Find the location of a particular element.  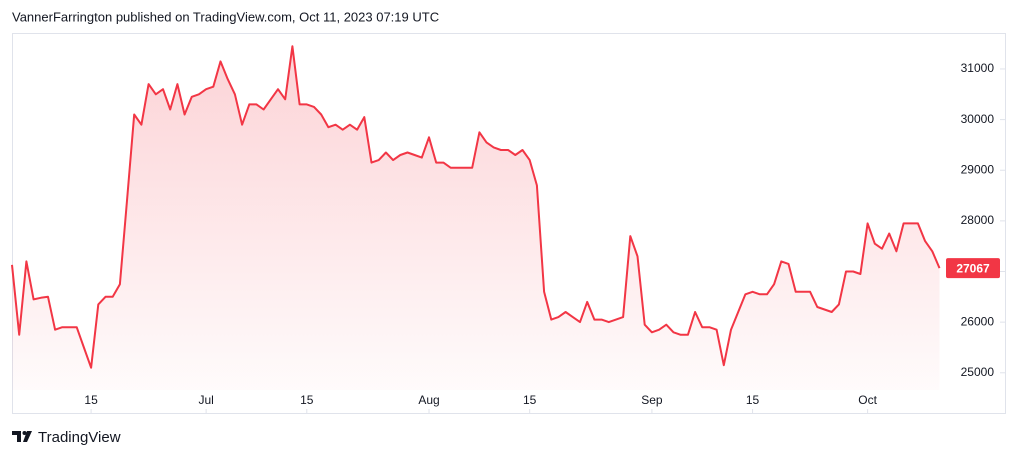

y-tick-label: 29000 is located at coordinates (978, 169).